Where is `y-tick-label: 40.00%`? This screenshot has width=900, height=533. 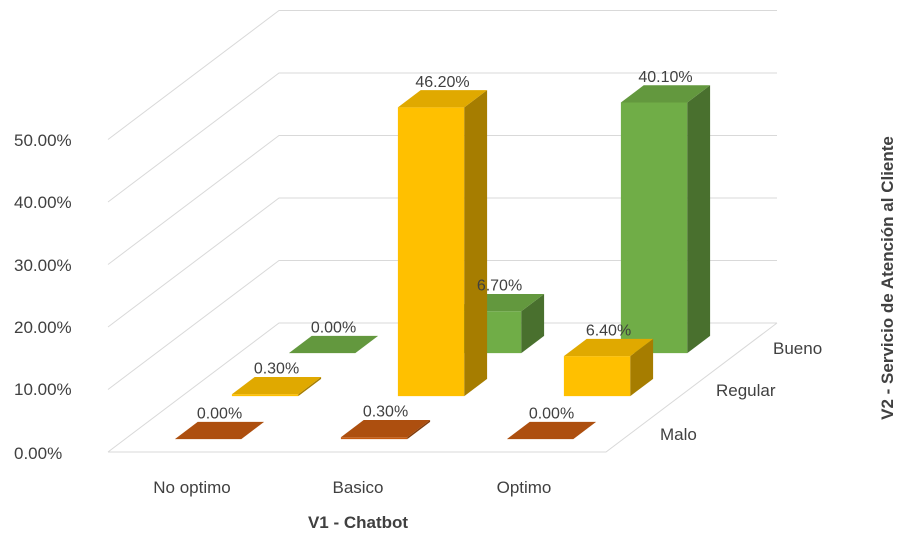 y-tick-label: 40.00% is located at coordinates (43, 202).